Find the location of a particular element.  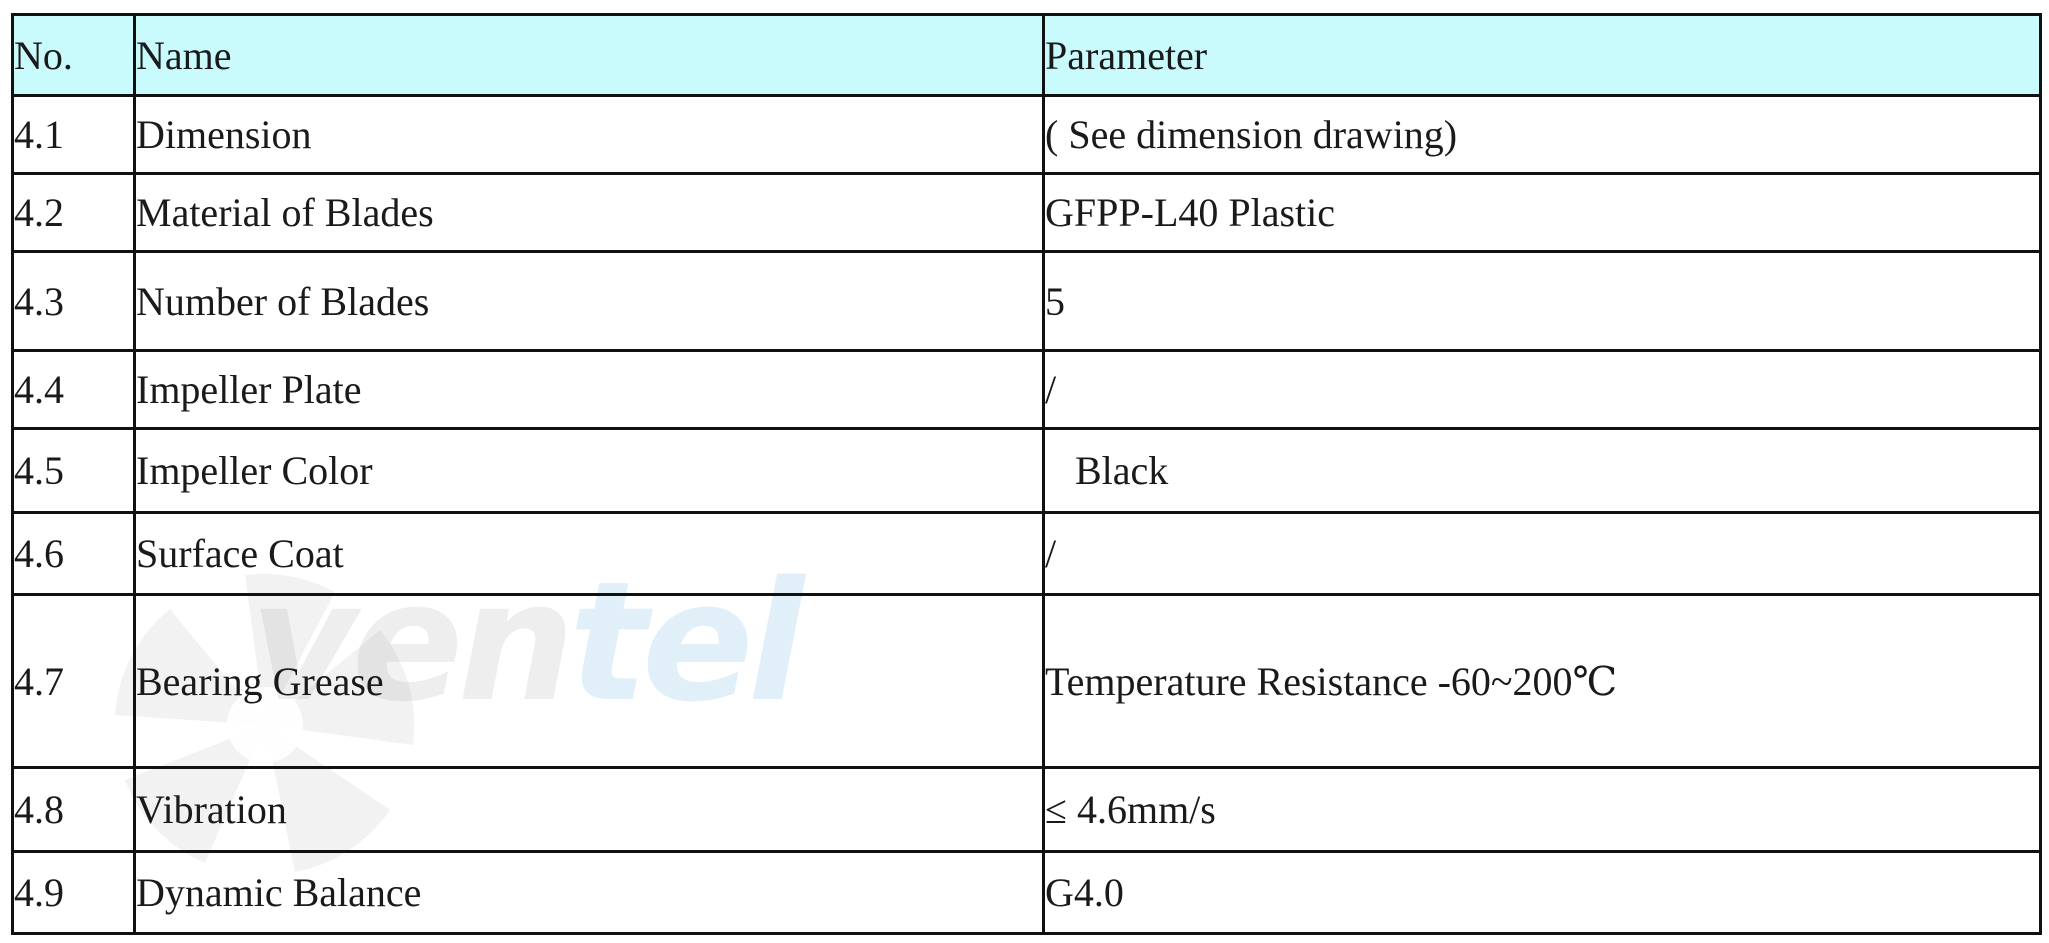

row-name: Bearing Grease is located at coordinates (589, 681).